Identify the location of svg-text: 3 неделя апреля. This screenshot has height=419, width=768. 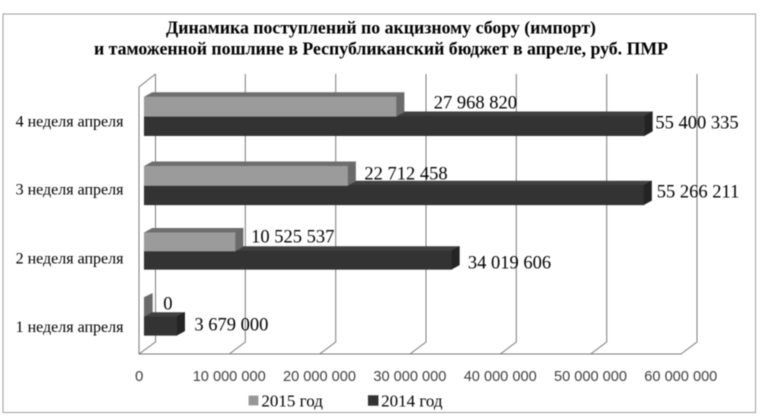
(70, 190).